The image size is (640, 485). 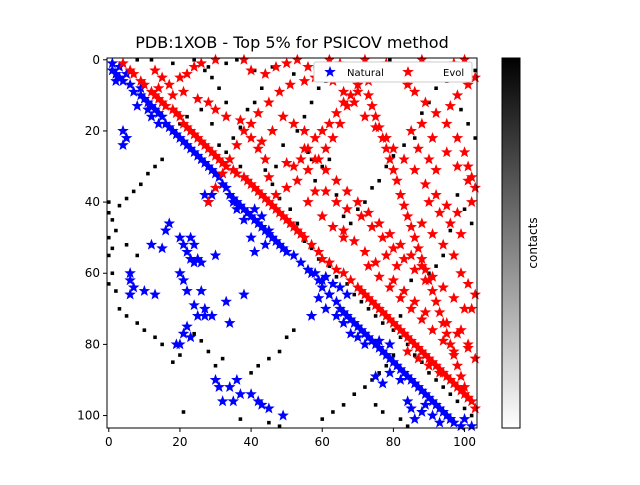 What do you see at coordinates (464, 442) in the screenshot?
I see `x-tick-label: 100` at bounding box center [464, 442].